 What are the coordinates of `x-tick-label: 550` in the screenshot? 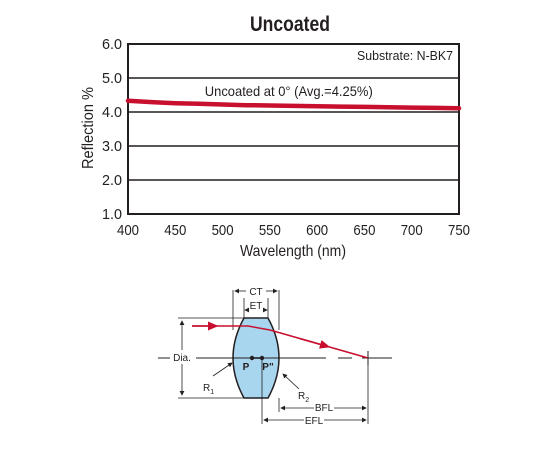 It's located at (270, 230).